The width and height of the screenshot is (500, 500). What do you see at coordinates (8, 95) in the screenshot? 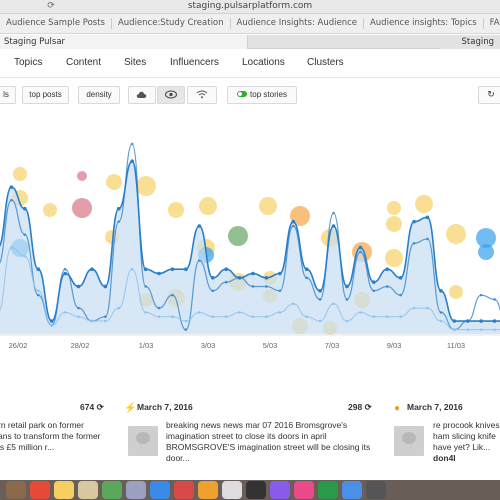
I see `toolbar-button: ls` at bounding box center [8, 95].